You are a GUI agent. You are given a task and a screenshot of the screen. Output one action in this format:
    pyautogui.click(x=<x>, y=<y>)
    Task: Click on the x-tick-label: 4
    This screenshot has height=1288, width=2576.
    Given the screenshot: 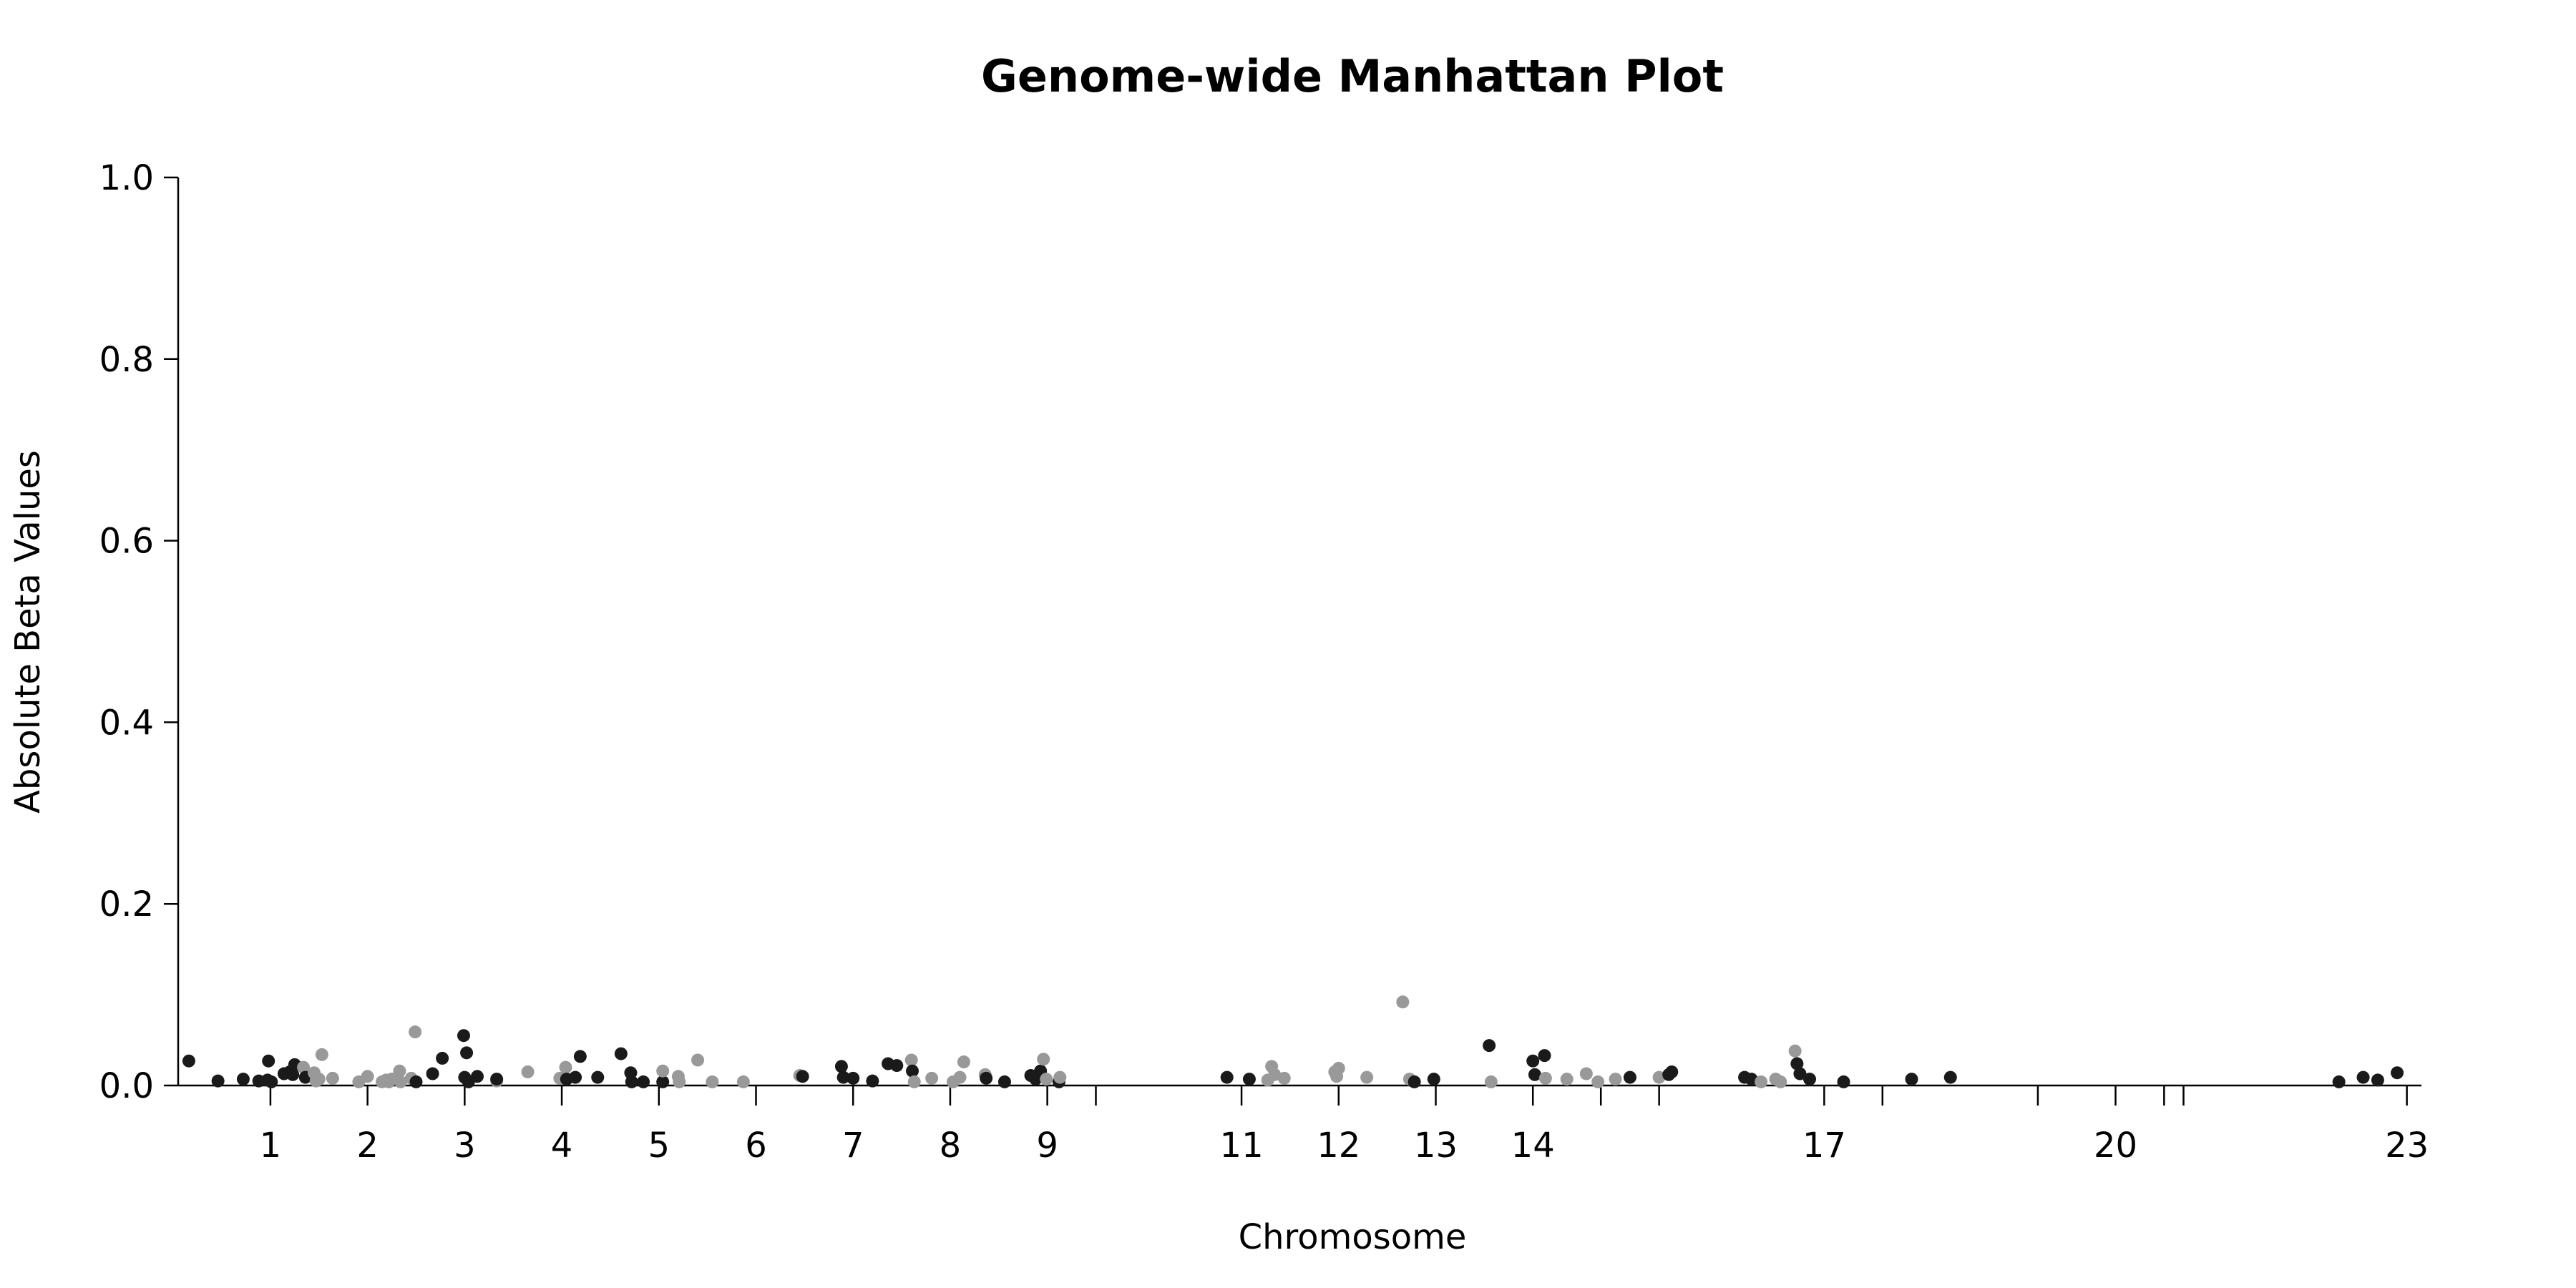 What is the action you would take?
    pyautogui.click(x=562, y=1146)
    